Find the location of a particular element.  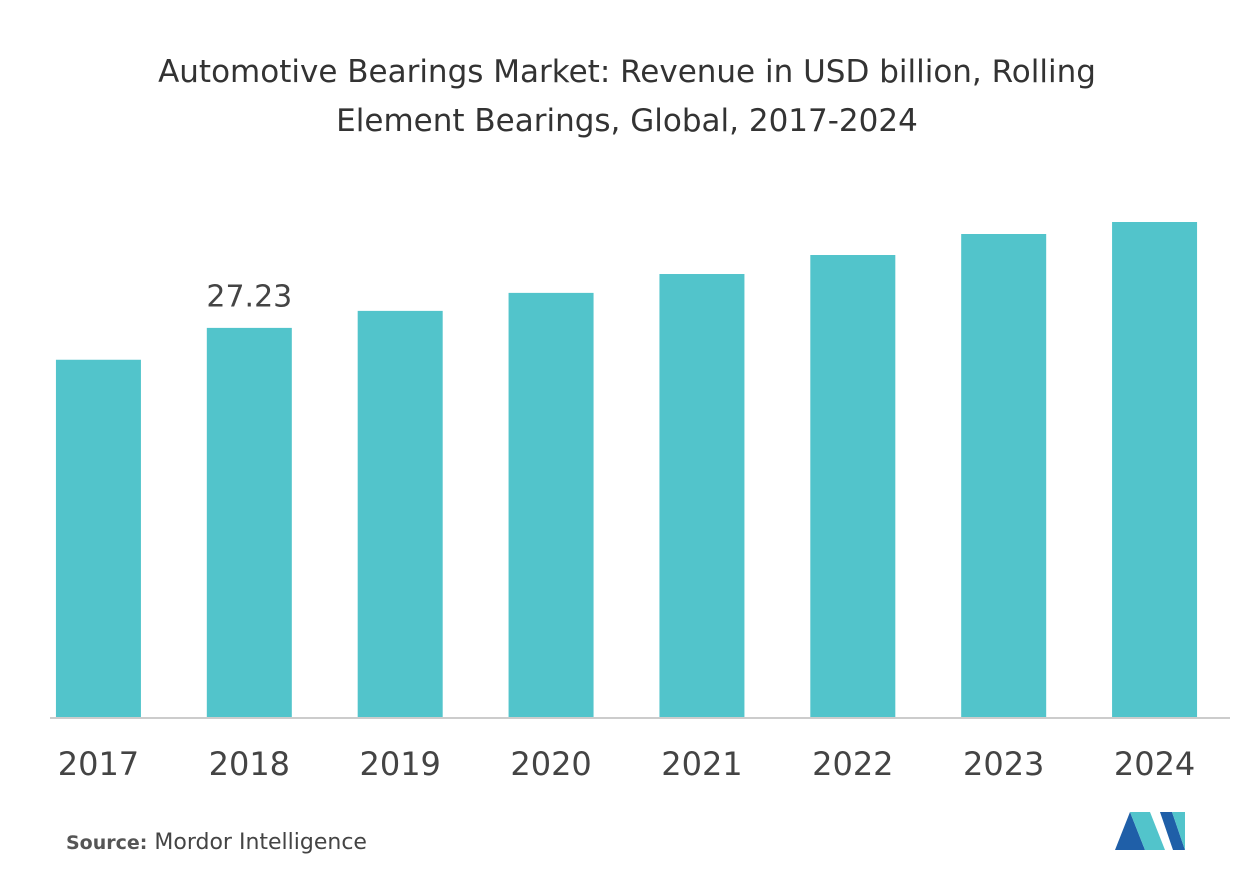

data-label: 27.23 is located at coordinates (249, 296).